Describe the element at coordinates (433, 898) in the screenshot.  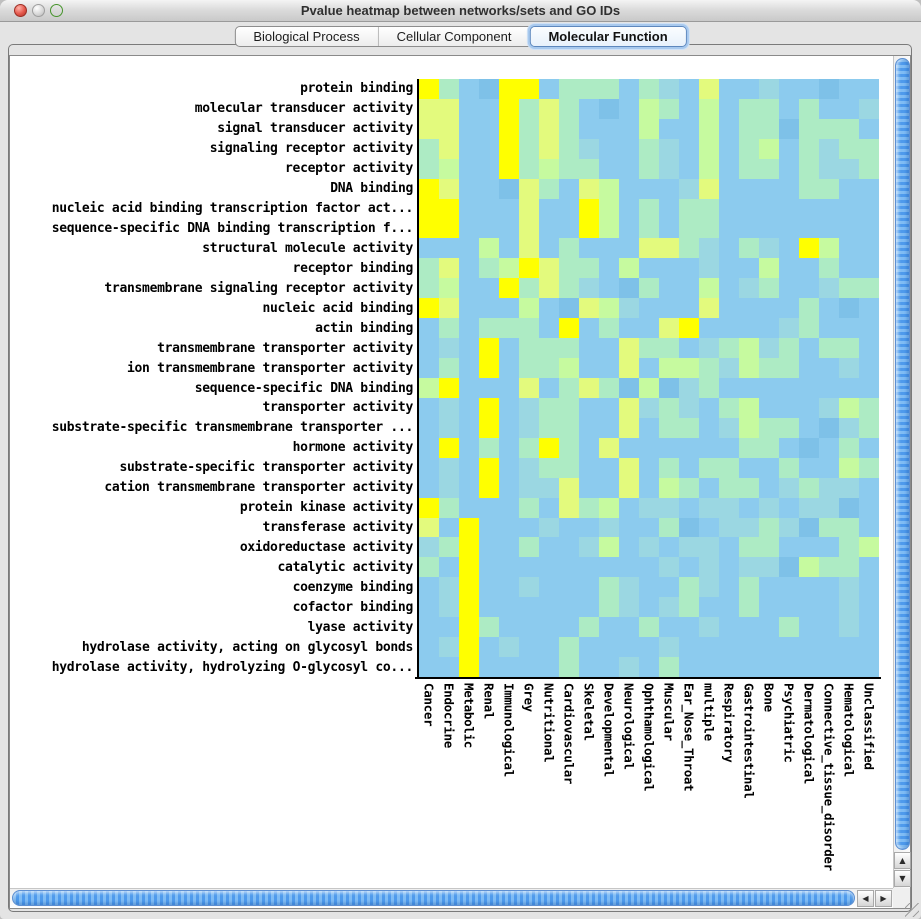
I see `horizontal-scrollbar-thumb` at that location.